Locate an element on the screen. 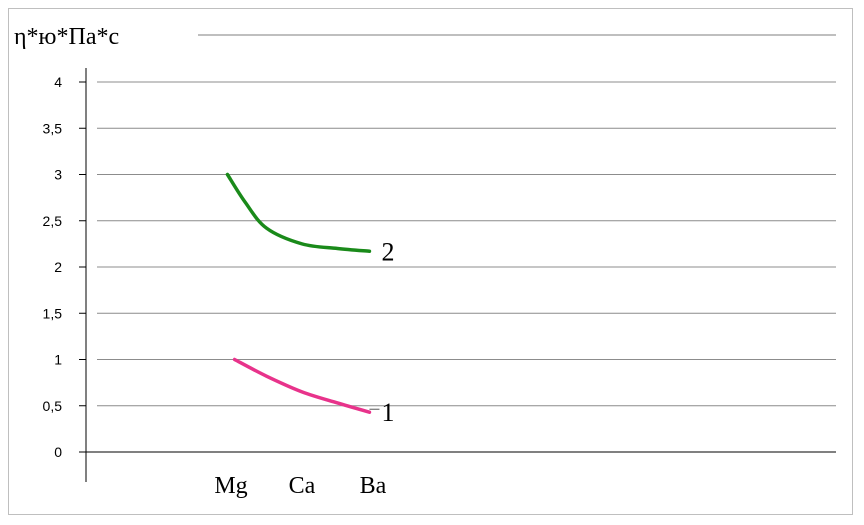 The image size is (864, 525). series-2-label: 2 is located at coordinates (387, 251).